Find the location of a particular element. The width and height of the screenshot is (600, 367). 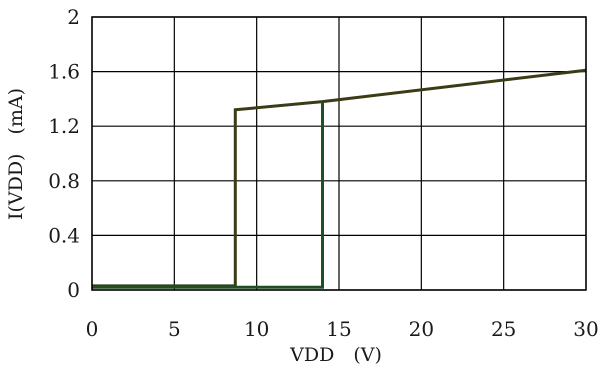

y-tick-label: 0.4 is located at coordinates (64, 235).